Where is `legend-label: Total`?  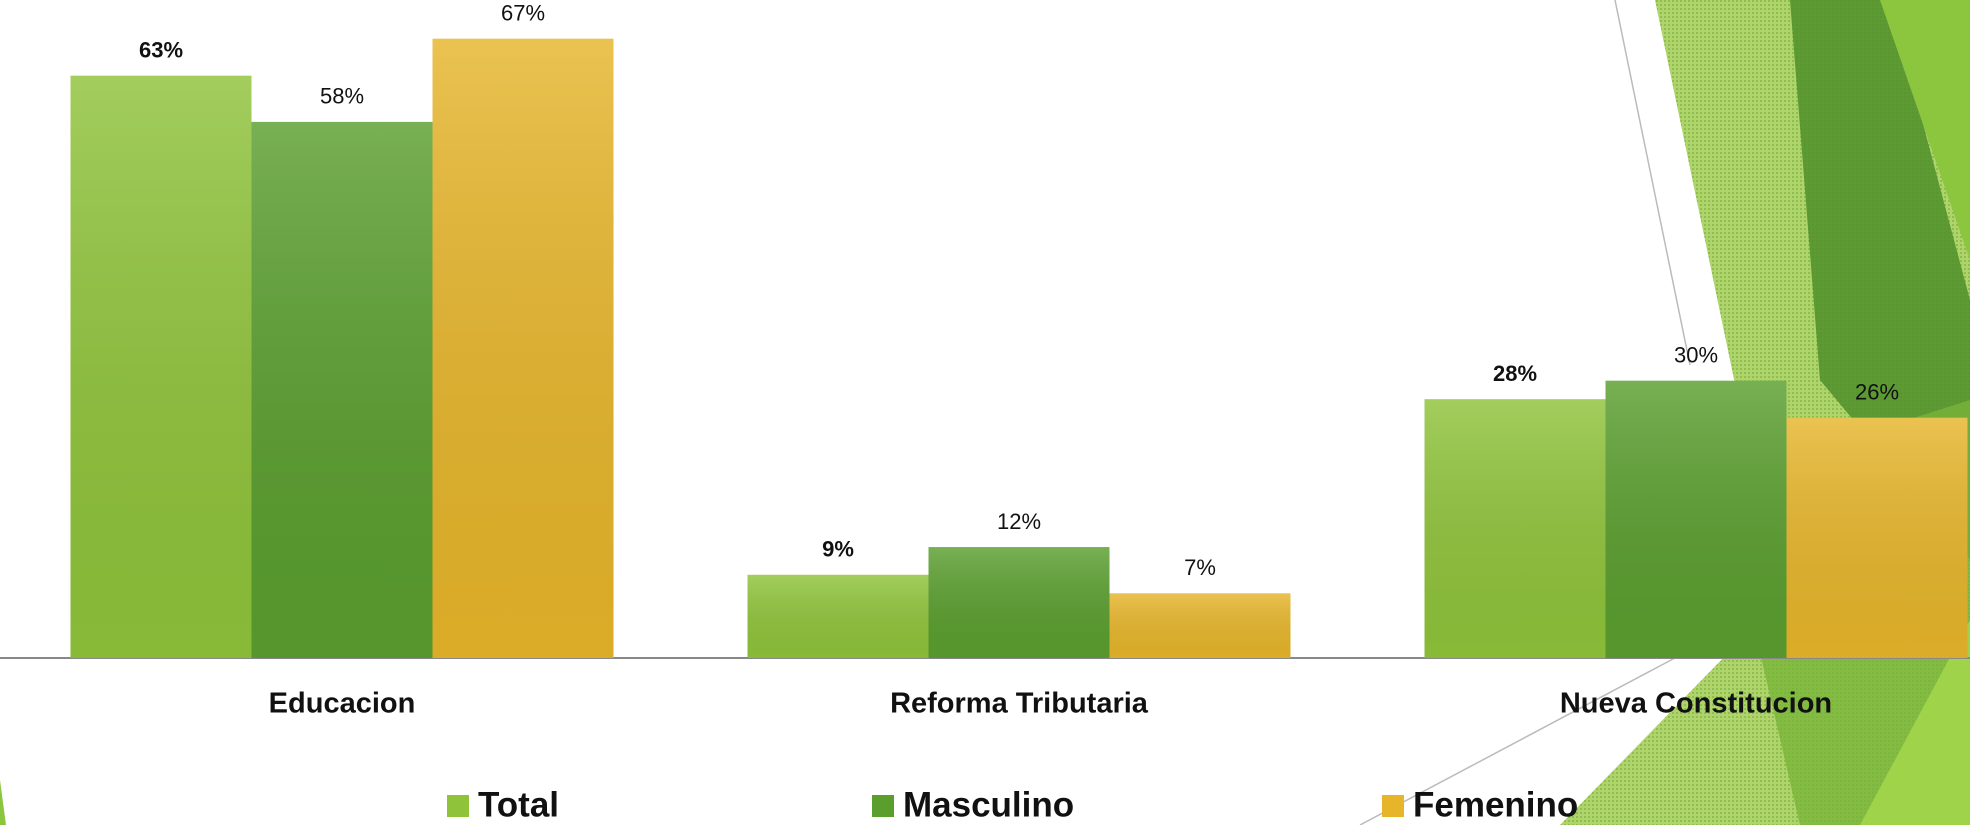
legend-label: Total is located at coordinates (518, 804).